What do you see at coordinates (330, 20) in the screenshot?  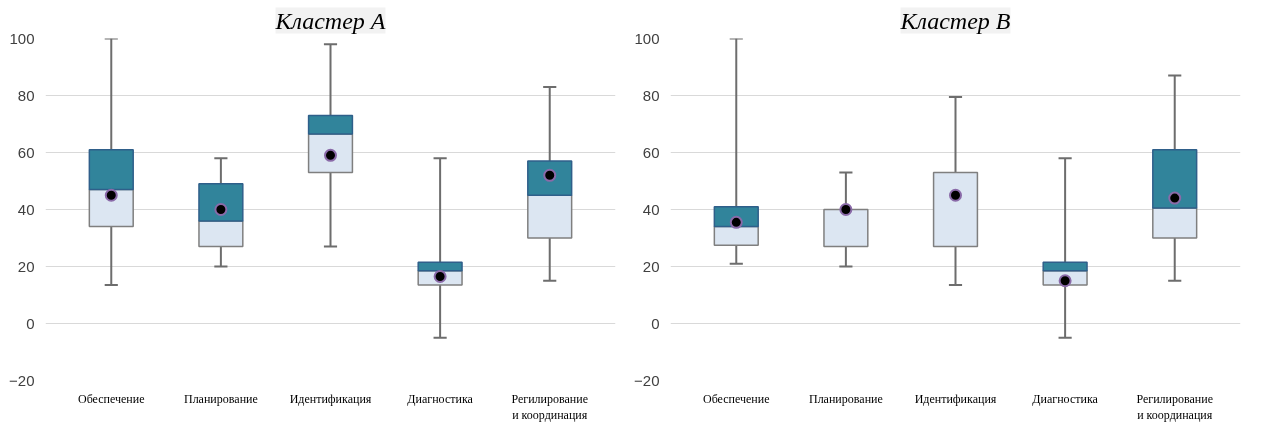 I see `chart-title: Кластер A` at bounding box center [330, 20].